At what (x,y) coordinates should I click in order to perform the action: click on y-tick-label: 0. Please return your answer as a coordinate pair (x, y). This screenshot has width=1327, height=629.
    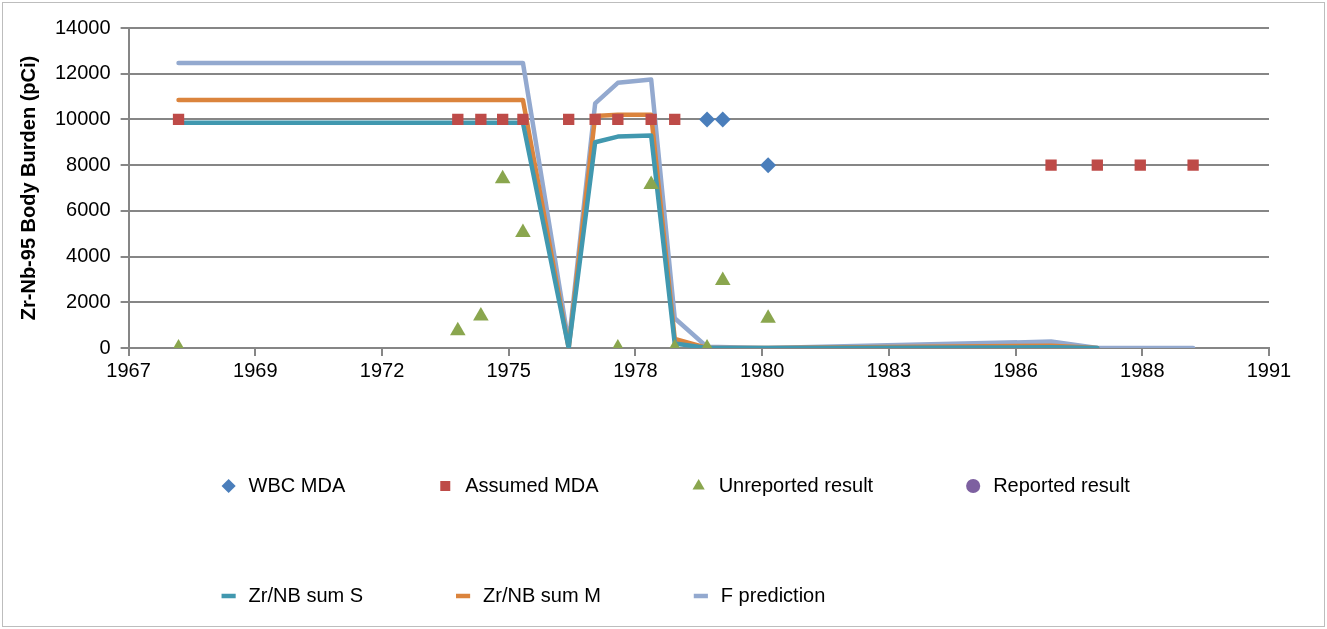
    Looking at the image, I should click on (105, 346).